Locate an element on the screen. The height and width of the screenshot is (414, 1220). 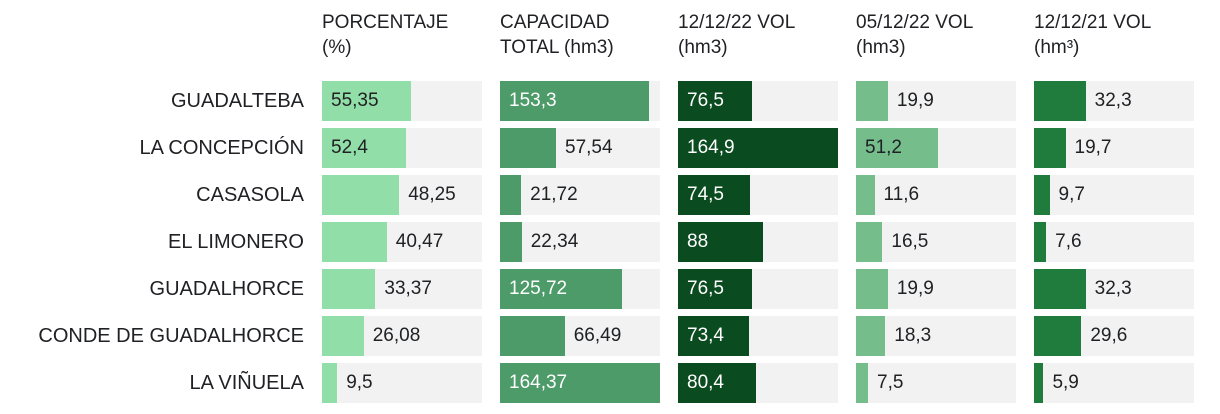
bar-track: 55,35 is located at coordinates (402, 101).